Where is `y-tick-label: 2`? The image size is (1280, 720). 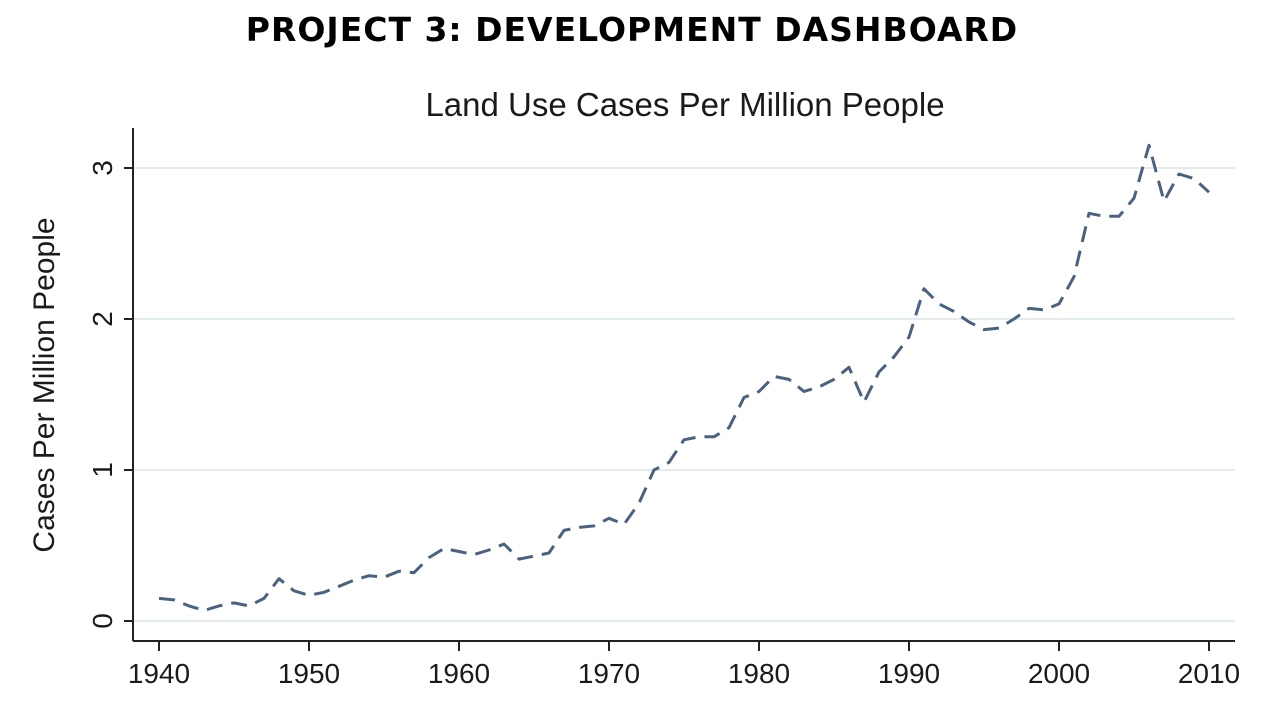
y-tick-label: 2 is located at coordinates (102, 319).